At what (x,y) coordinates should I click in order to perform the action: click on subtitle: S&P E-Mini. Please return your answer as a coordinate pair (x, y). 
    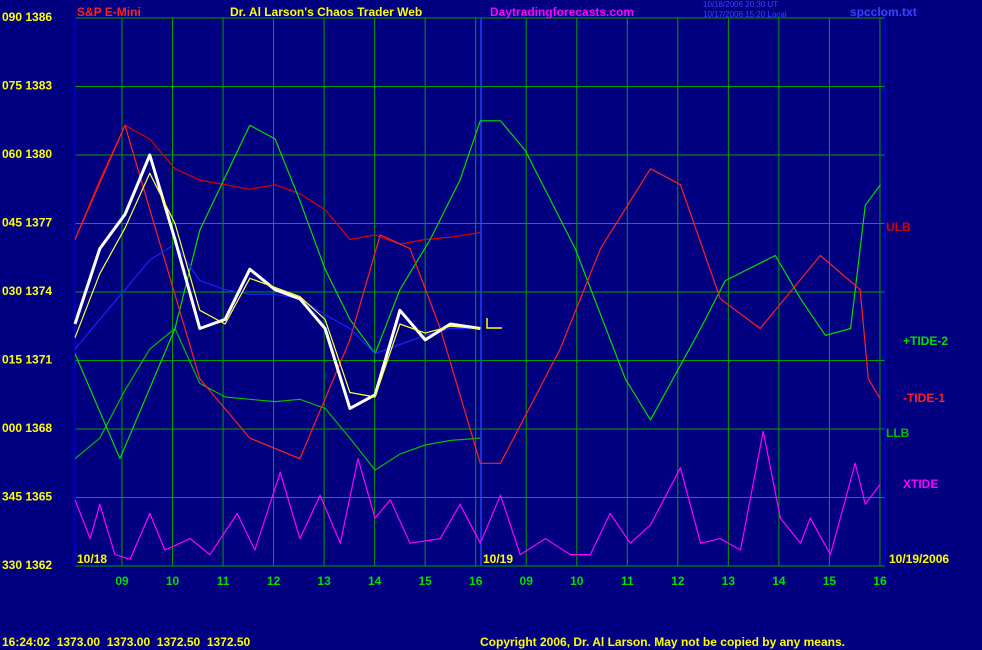
    Looking at the image, I should click on (109, 12).